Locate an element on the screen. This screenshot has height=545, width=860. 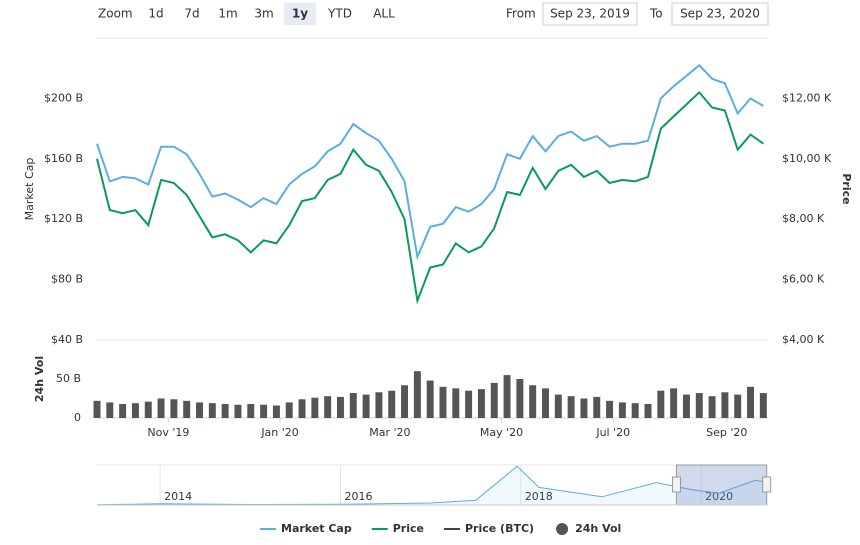
zoom-button: 7d is located at coordinates (191, 14).